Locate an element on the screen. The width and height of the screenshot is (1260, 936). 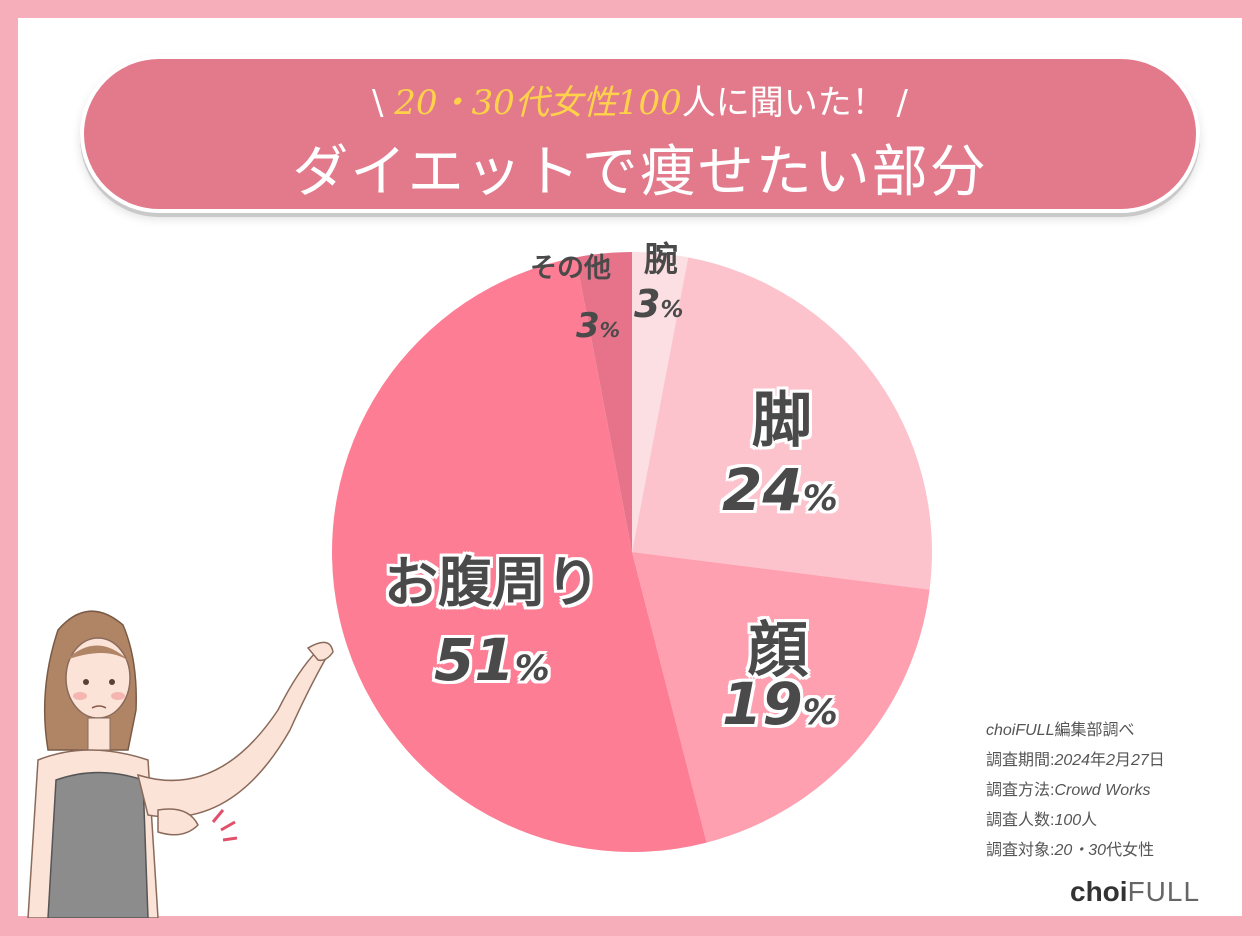
subtitle-end: 人に聞いた！ / is located at coordinates (794, 103).